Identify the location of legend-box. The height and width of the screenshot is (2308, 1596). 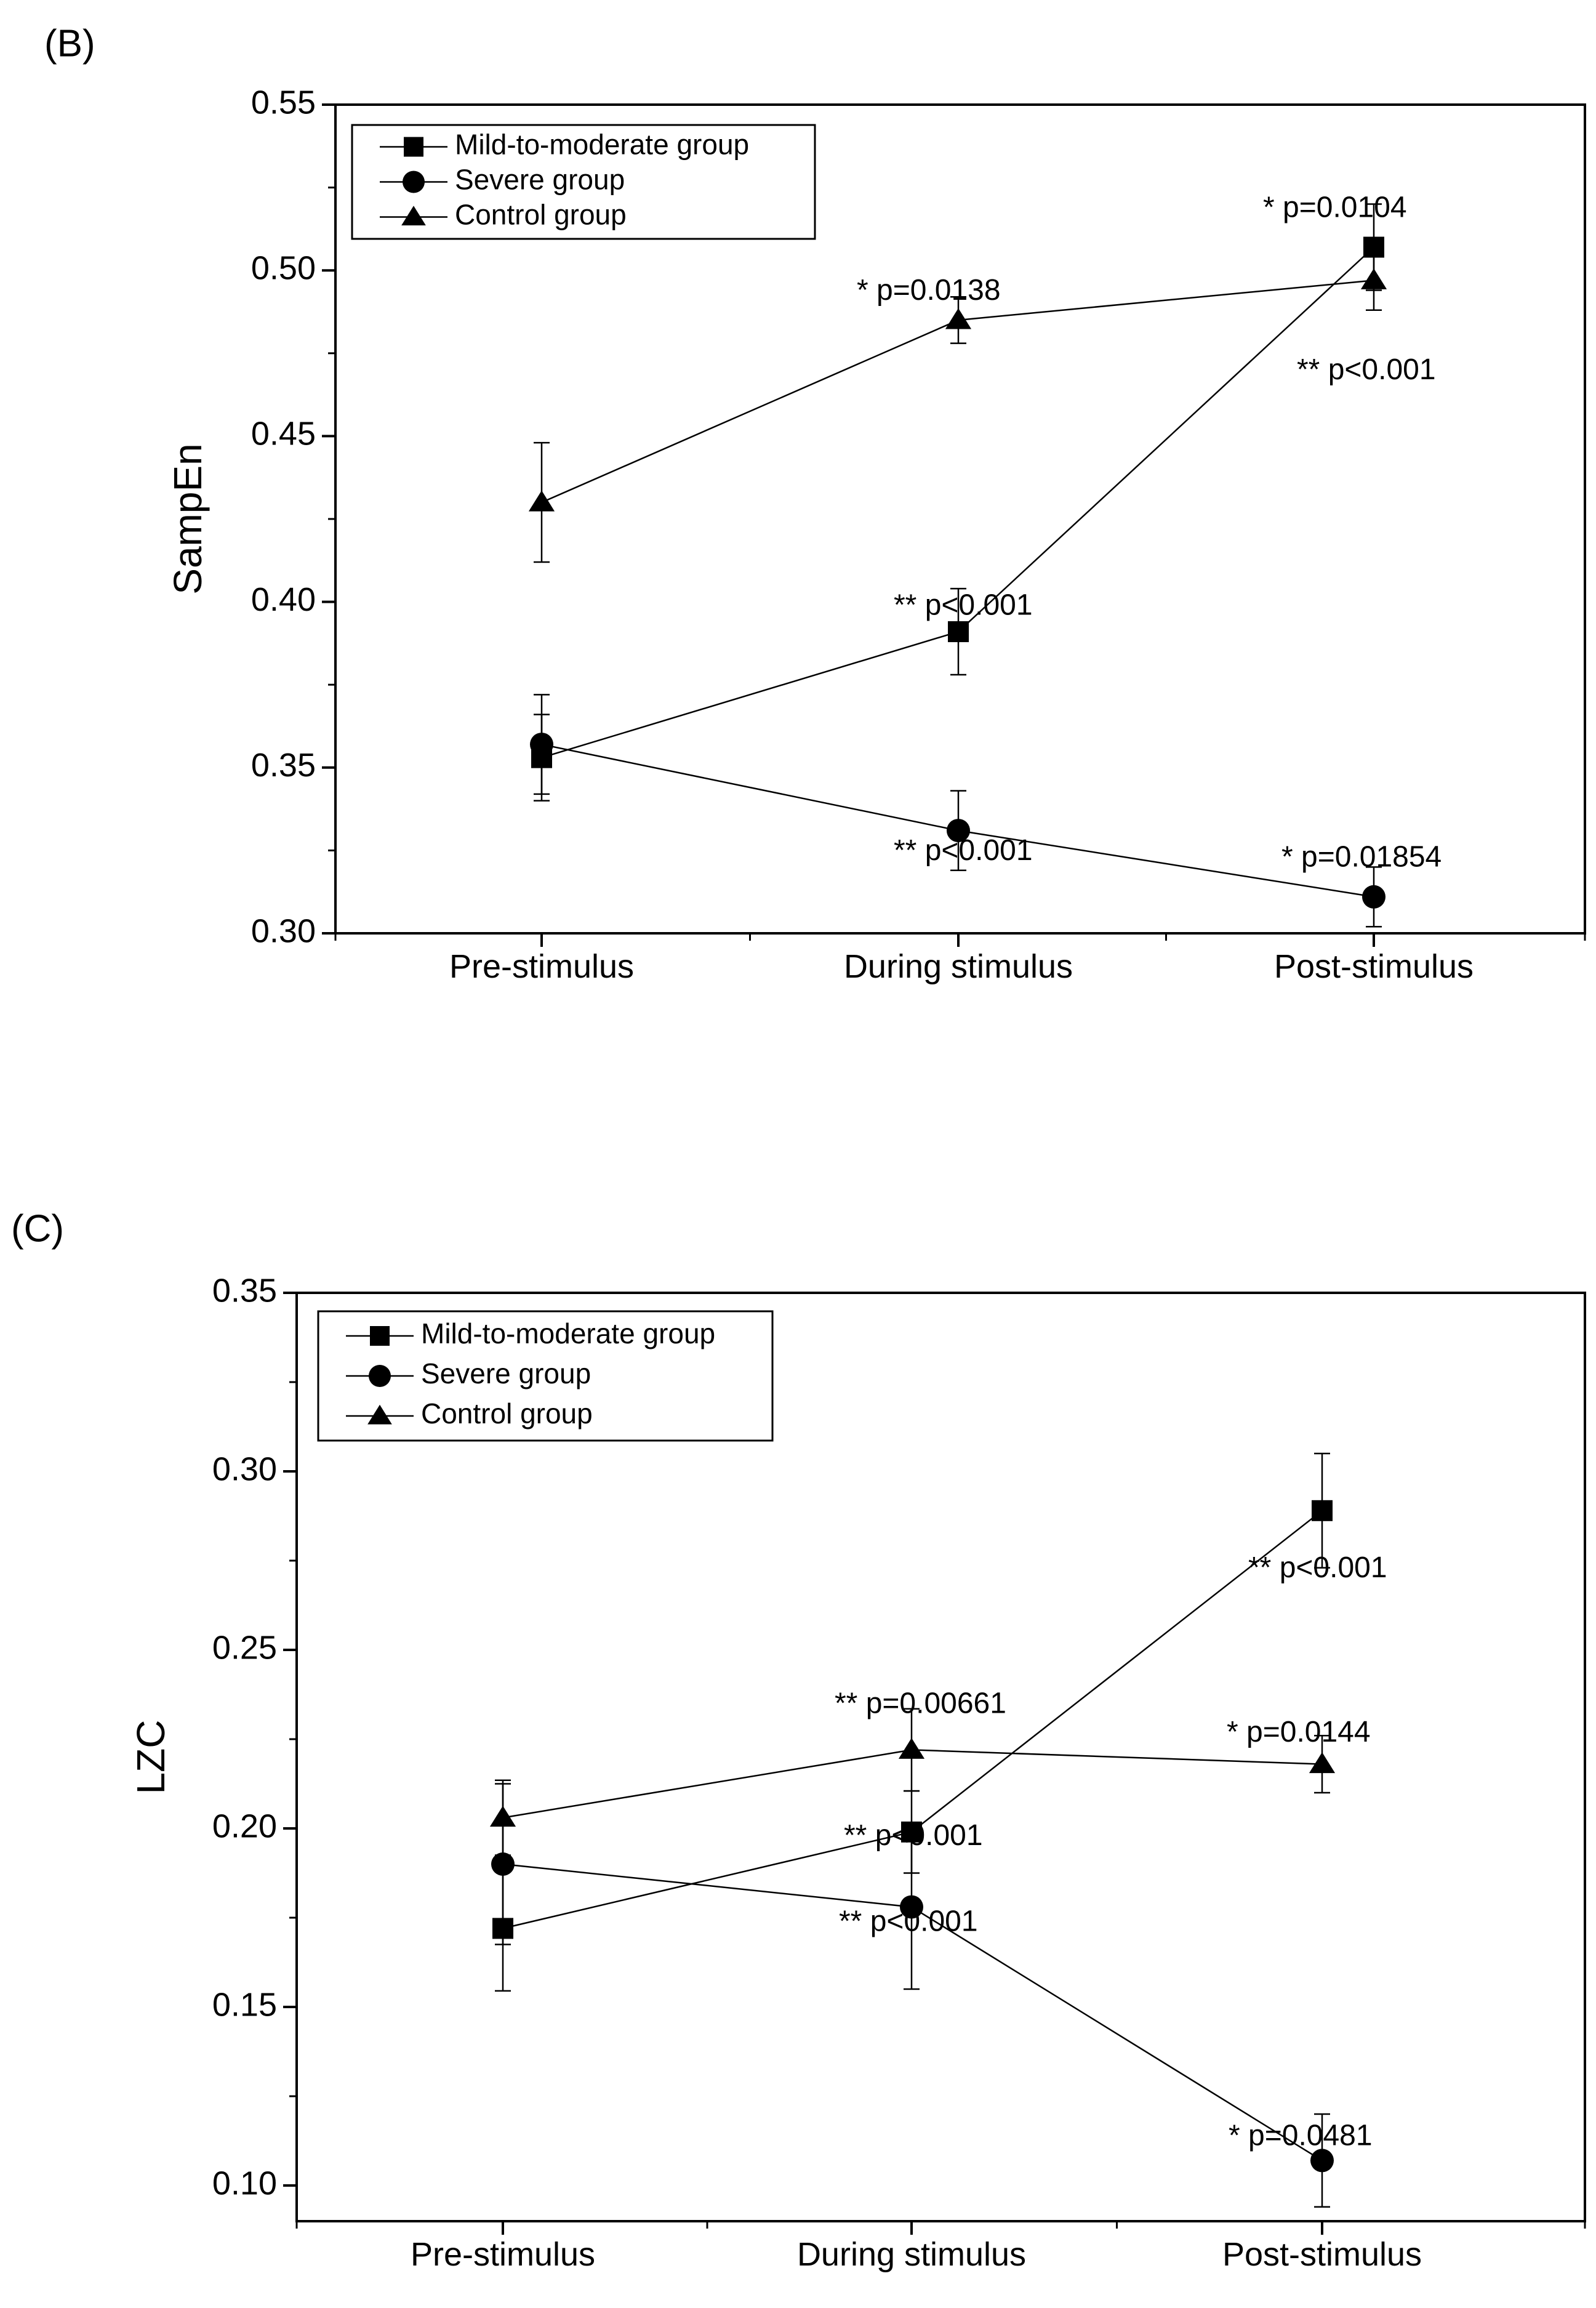
(545, 1376).